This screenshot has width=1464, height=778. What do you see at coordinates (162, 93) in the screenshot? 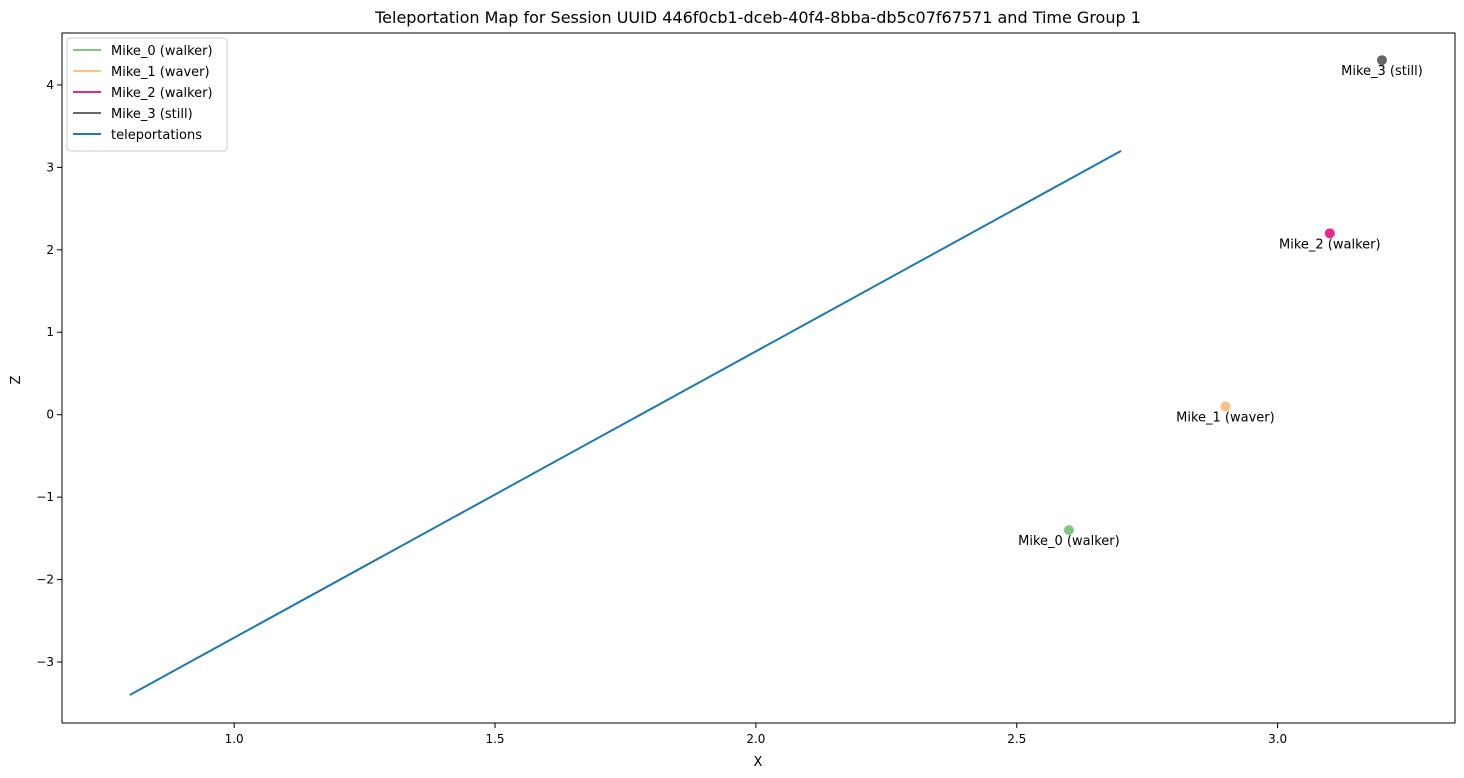
I see `legend-label-2: Mike_2 (walker)` at bounding box center [162, 93].